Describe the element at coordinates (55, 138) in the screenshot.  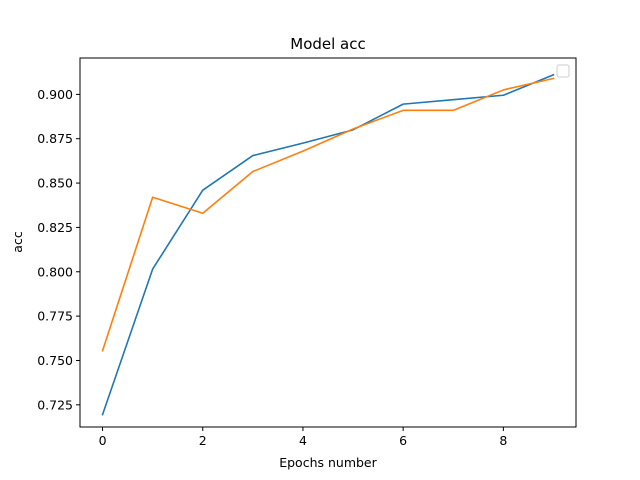
I see `y-tick-label: 0.875` at that location.